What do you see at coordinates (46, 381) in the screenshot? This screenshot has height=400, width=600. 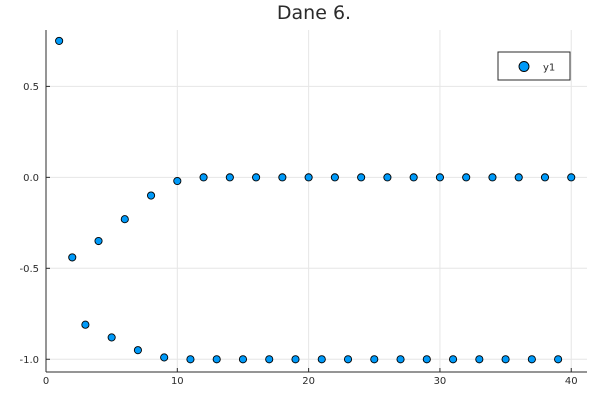 I see `x-tick-label: 0` at bounding box center [46, 381].